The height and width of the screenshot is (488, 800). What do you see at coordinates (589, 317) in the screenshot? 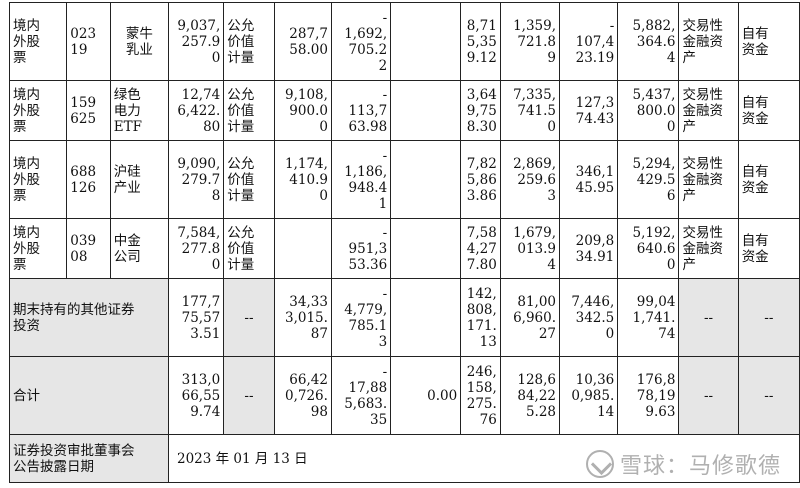
I see `gain-loss-cell: 7,446, 342.5 0` at bounding box center [589, 317].